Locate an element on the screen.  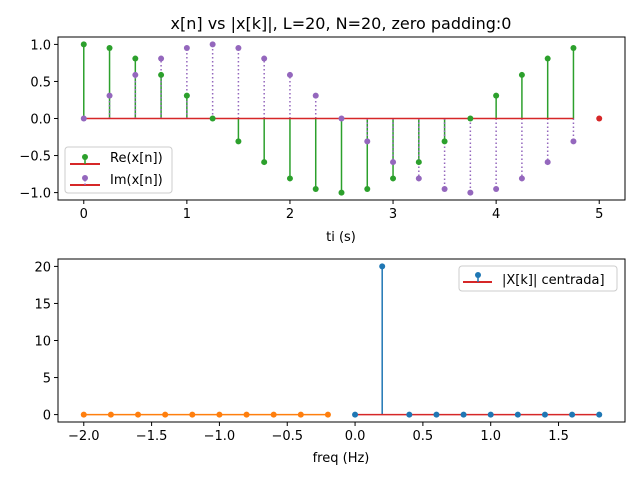
x-tick-label: −1.5 is located at coordinates (152, 436).